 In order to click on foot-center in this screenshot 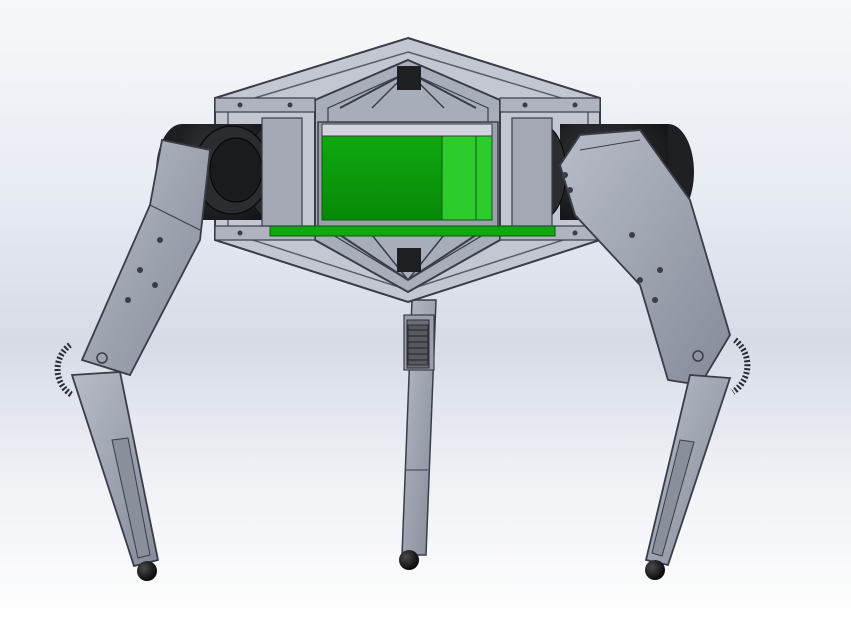, I will do `click(409, 560)`.